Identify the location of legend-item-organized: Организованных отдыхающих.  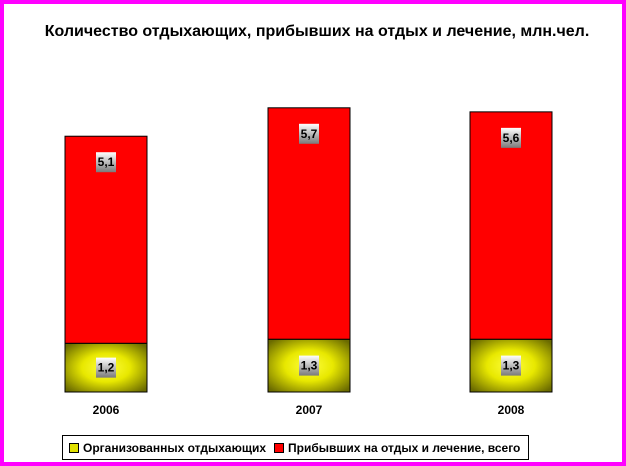
(167, 448).